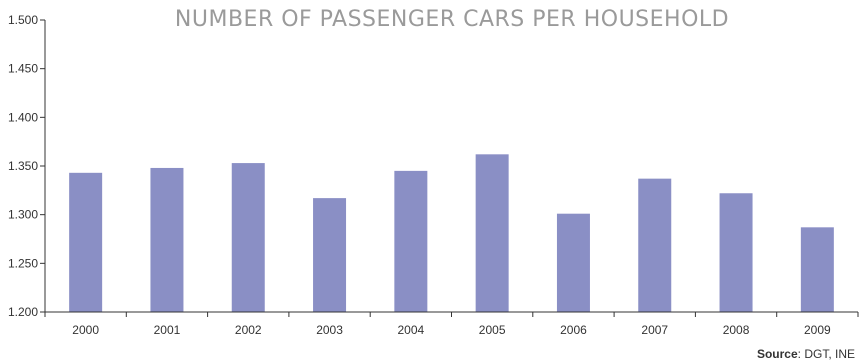  I want to click on chart-title: NUMBER OF PASSENGER CARS PER HOUSEHOLD, so click(452, 19).